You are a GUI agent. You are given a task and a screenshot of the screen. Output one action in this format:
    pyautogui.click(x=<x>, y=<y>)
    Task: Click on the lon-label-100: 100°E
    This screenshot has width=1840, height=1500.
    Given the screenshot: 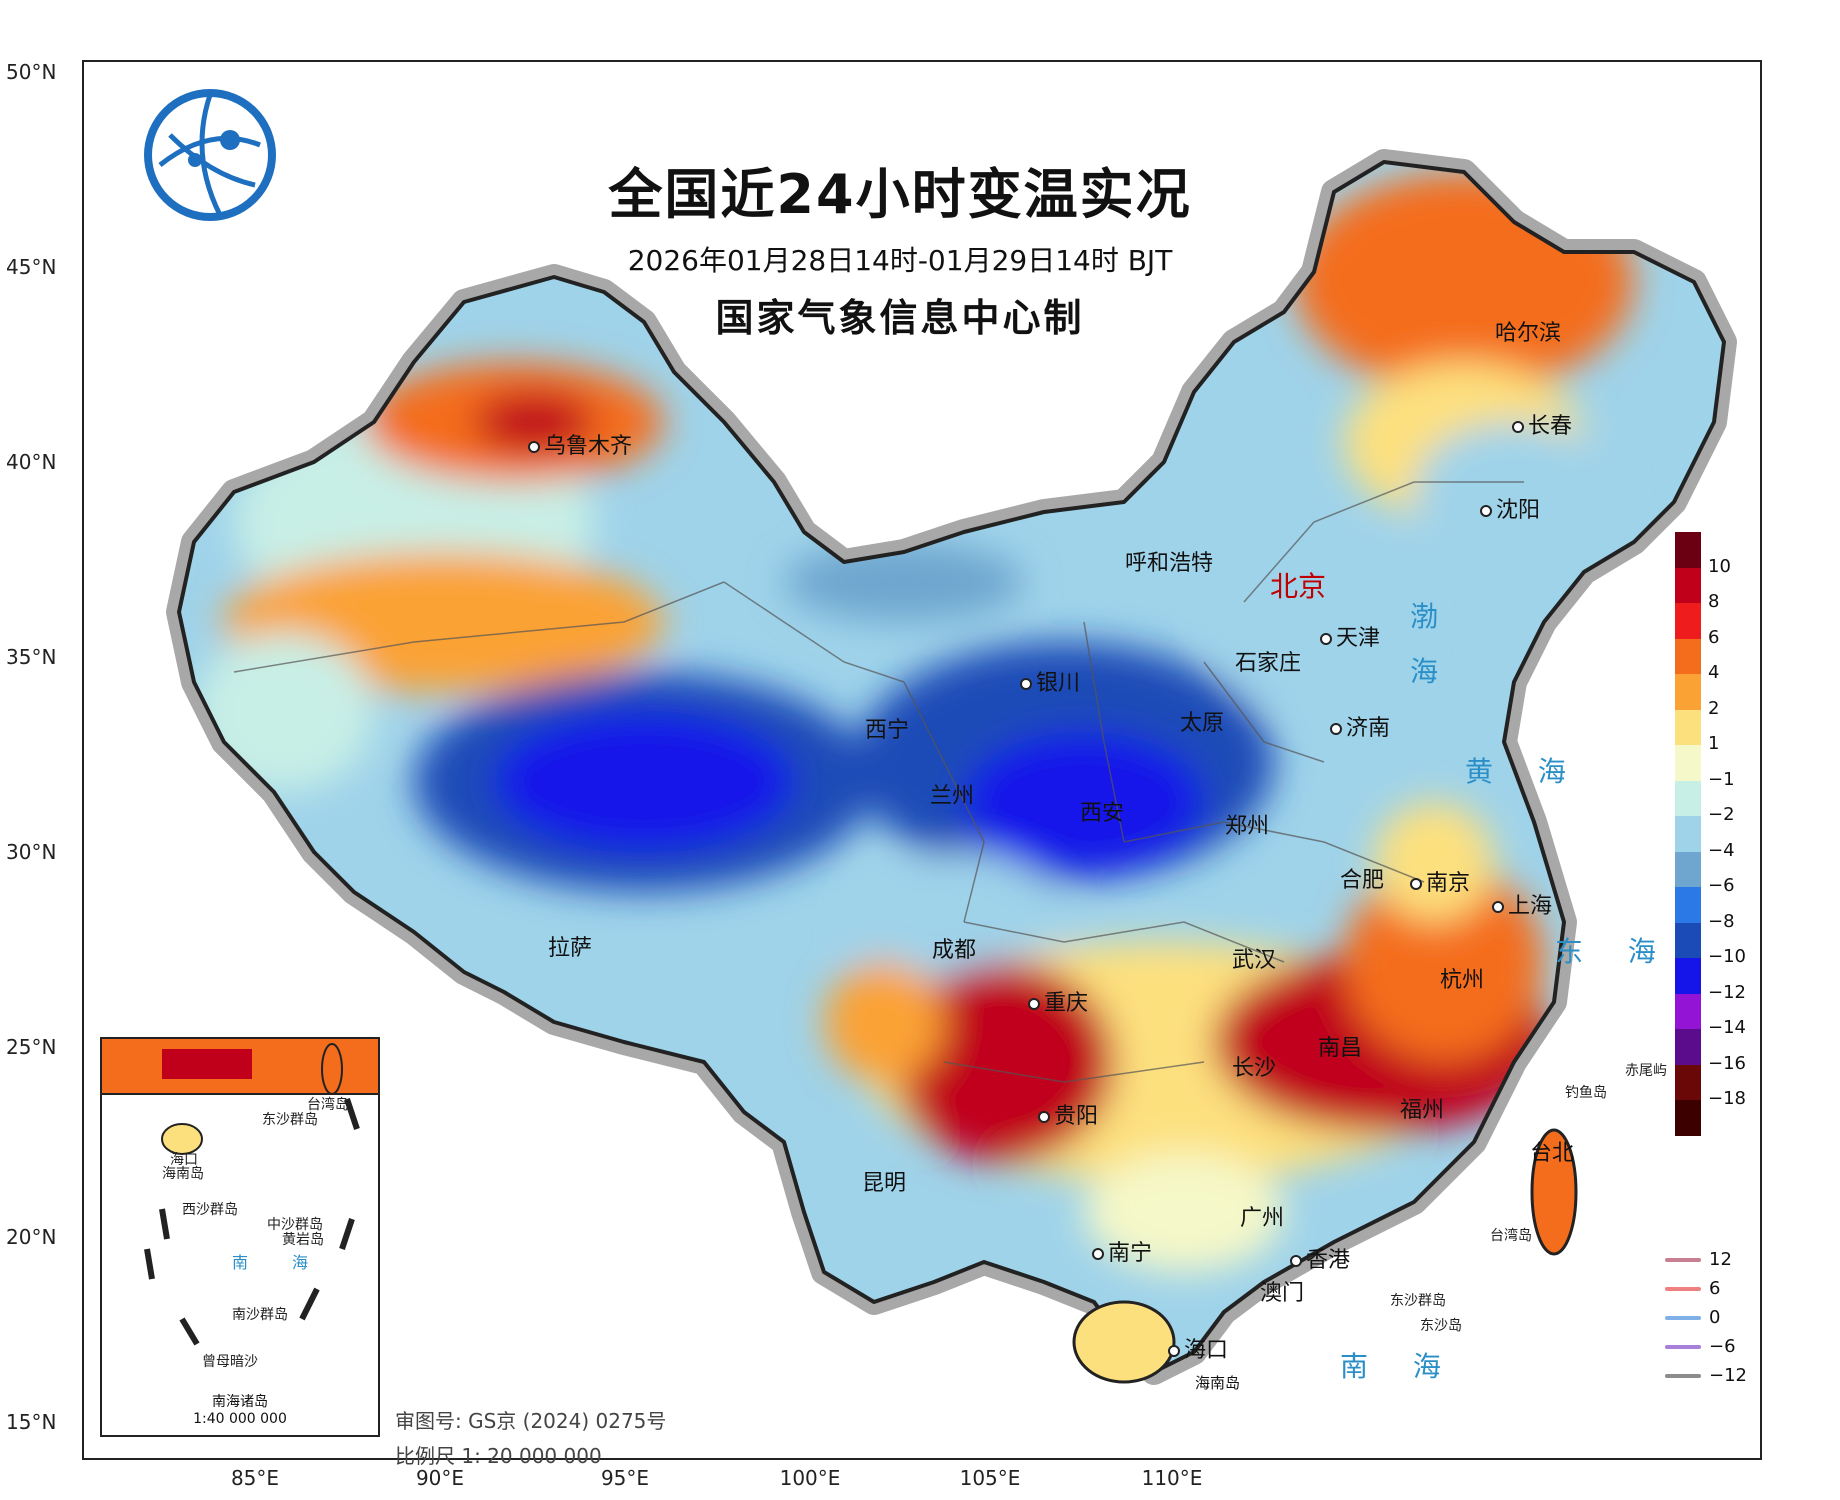 What is the action you would take?
    pyautogui.click(x=810, y=1478)
    